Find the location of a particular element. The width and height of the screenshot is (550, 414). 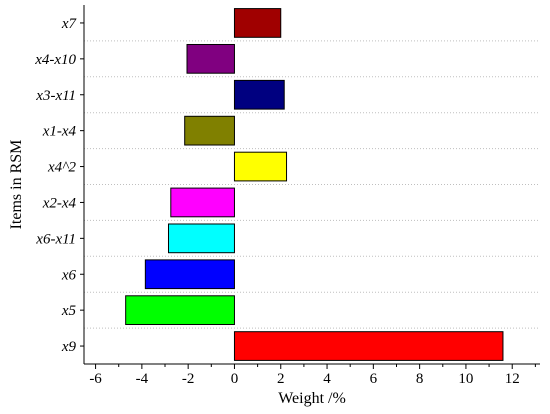

category-label: x6-x11 is located at coordinates (55, 239).